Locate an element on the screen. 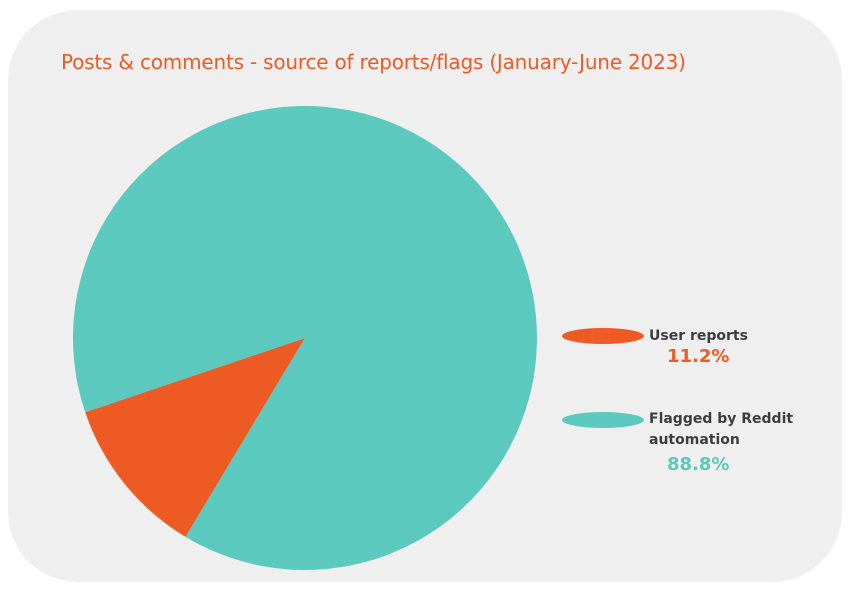  legend-swatch-user-reports is located at coordinates (603, 336).